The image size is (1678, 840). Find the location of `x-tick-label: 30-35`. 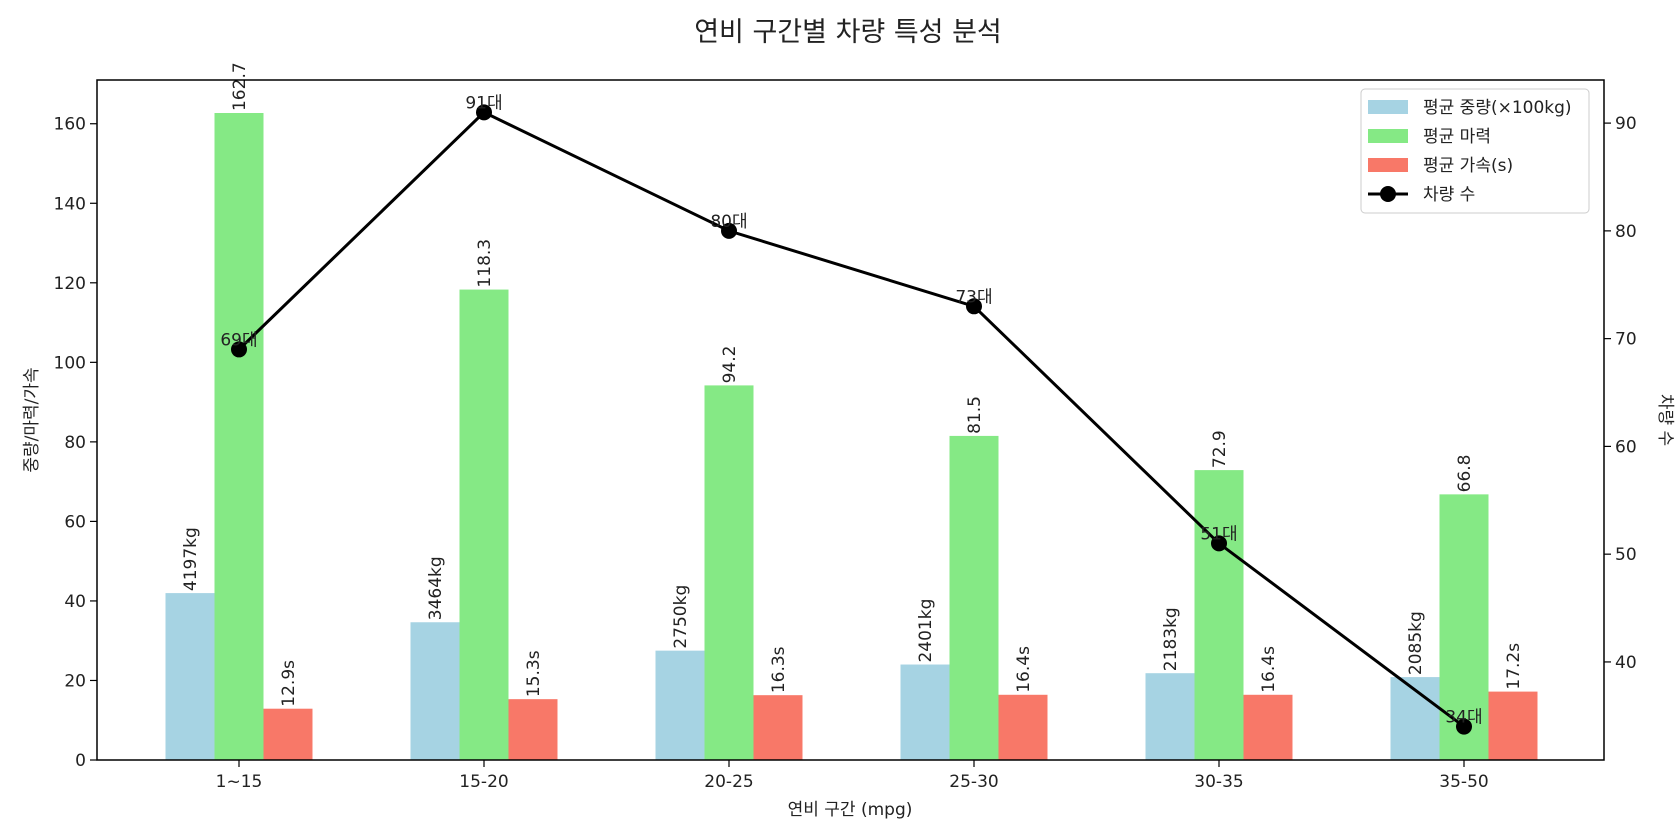

x-tick-label: 30-35 is located at coordinates (1218, 782).